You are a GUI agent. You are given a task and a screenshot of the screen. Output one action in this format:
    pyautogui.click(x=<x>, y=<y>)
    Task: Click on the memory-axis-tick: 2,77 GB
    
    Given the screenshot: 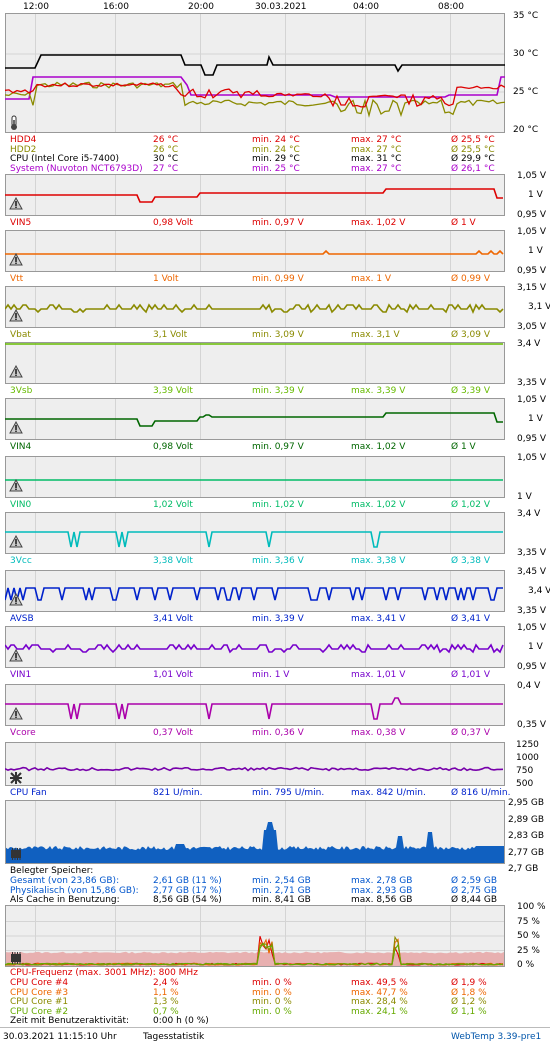 What is the action you would take?
    pyautogui.click(x=526, y=852)
    